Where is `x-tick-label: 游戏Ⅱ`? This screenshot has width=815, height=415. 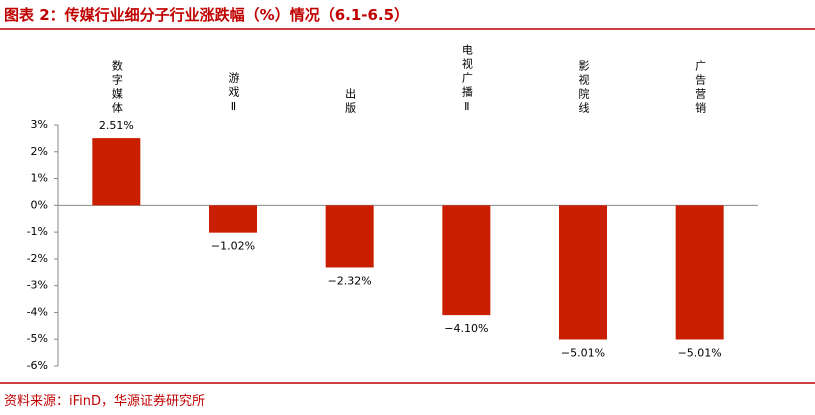
x-tick-label: 游戏Ⅱ is located at coordinates (233, 94).